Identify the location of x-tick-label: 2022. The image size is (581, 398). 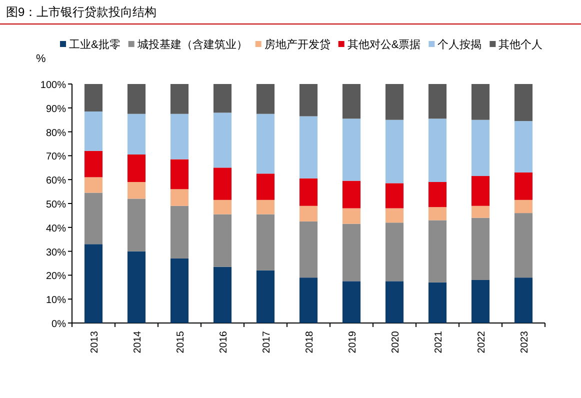
(482, 342).